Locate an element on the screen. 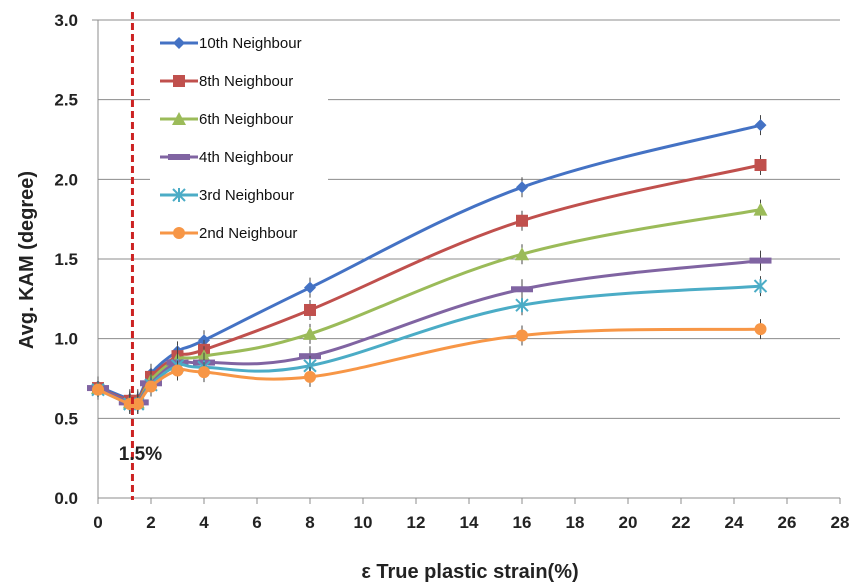  legend-background is located at coordinates (239, 137).